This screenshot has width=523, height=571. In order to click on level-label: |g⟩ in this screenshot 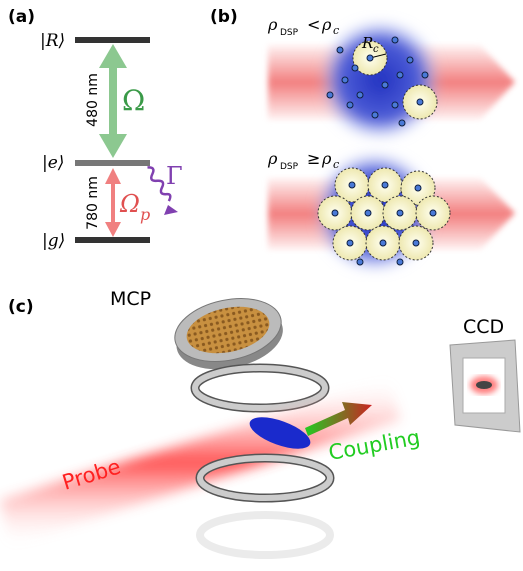, I will do `click(53, 241)`.